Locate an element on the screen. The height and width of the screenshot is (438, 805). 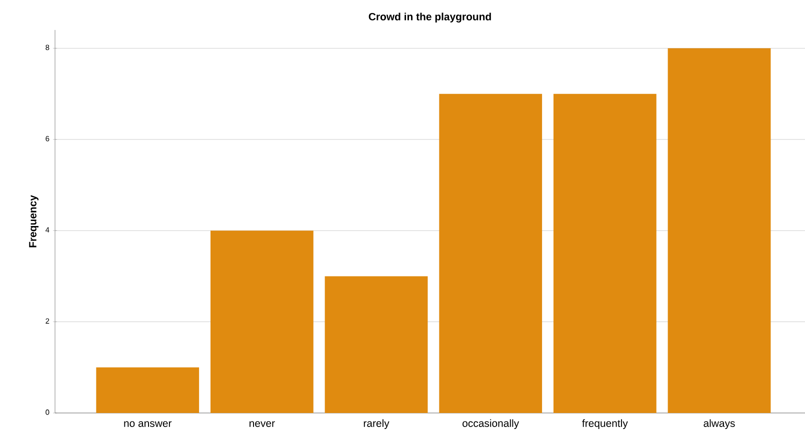
x-tick-label: rarely is located at coordinates (377, 424).